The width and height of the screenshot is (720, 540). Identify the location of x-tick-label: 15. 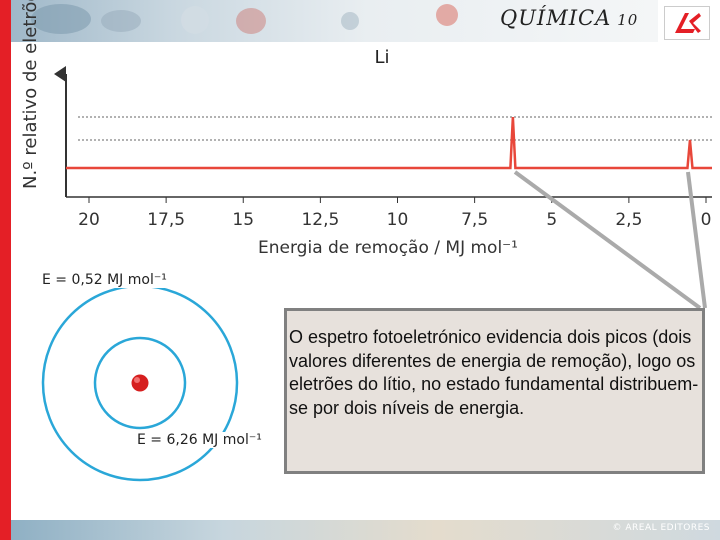
(243, 220).